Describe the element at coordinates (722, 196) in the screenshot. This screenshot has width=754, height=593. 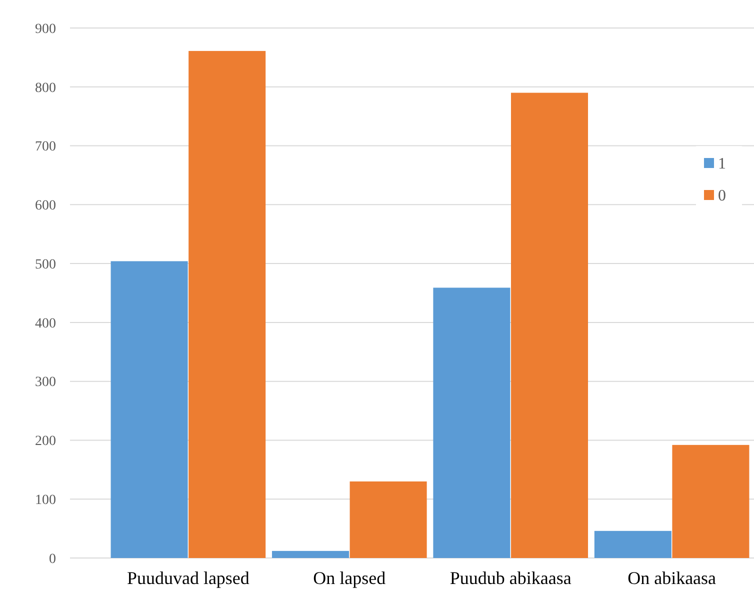
I see `legend-label: 0` at that location.